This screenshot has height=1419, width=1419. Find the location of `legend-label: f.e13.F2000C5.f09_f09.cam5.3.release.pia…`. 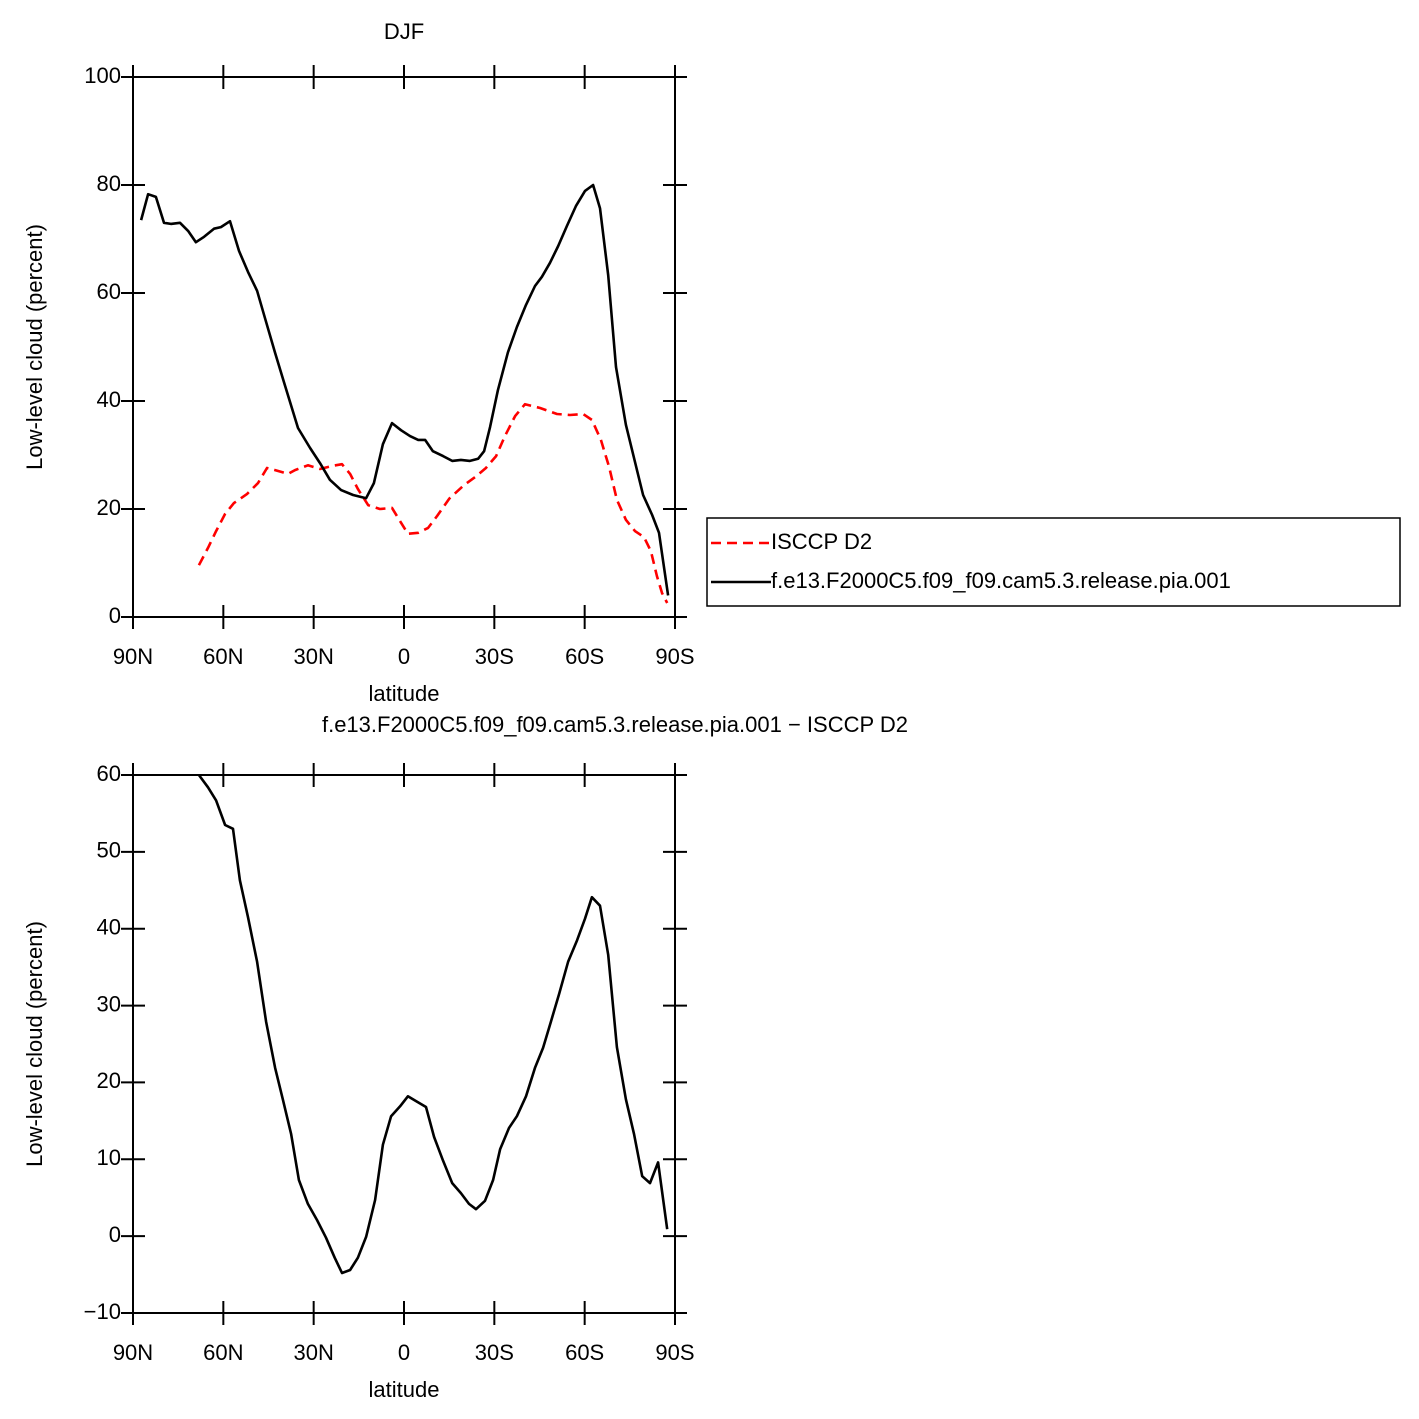

legend-label: f.e13.F2000C5.f09_f09.cam5.3.release.pia… is located at coordinates (1001, 580).